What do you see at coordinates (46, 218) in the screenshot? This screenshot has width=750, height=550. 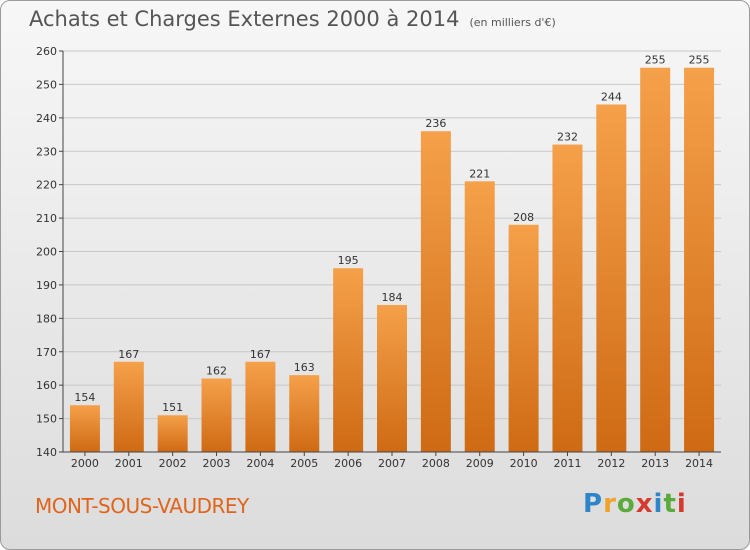 I see `y-tick-label: 210` at bounding box center [46, 218].